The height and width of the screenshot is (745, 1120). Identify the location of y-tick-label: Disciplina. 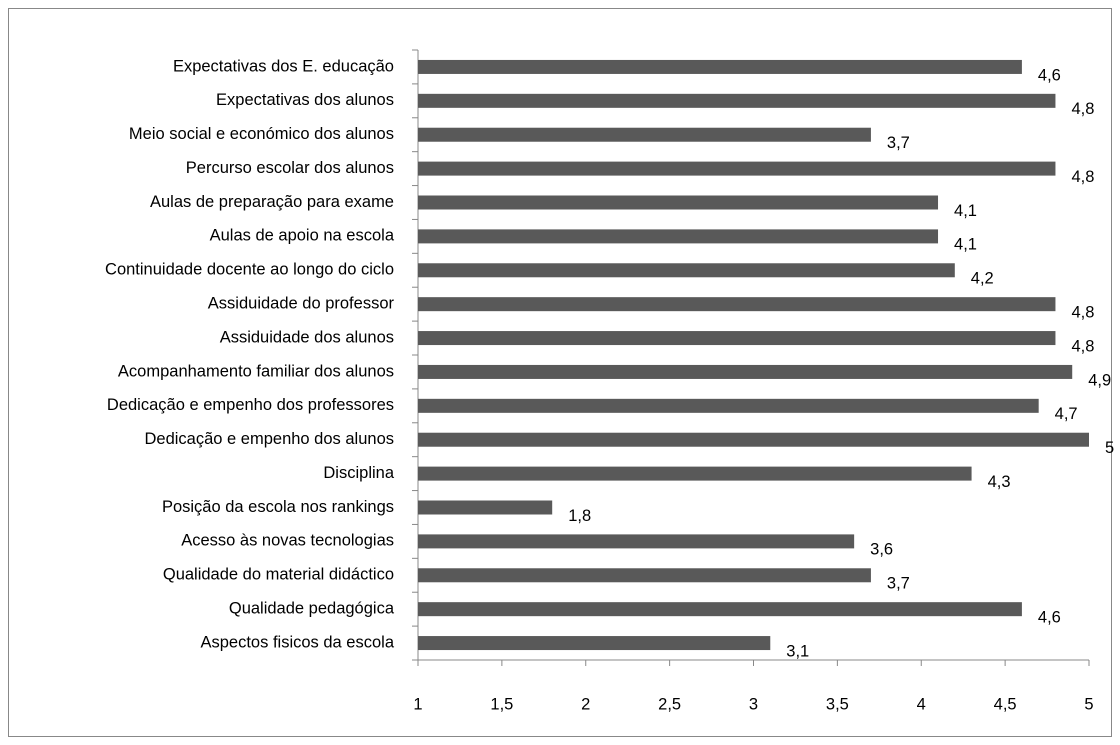
(358, 473).